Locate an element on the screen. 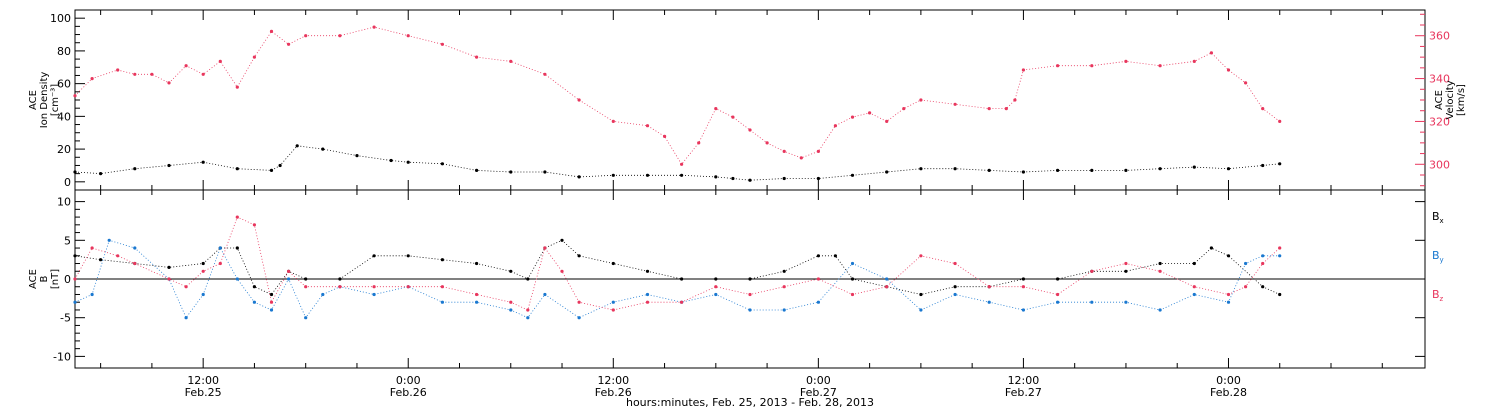 The width and height of the screenshot is (1500, 410). density-axis-label-line-1: ACE is located at coordinates (33, 100).